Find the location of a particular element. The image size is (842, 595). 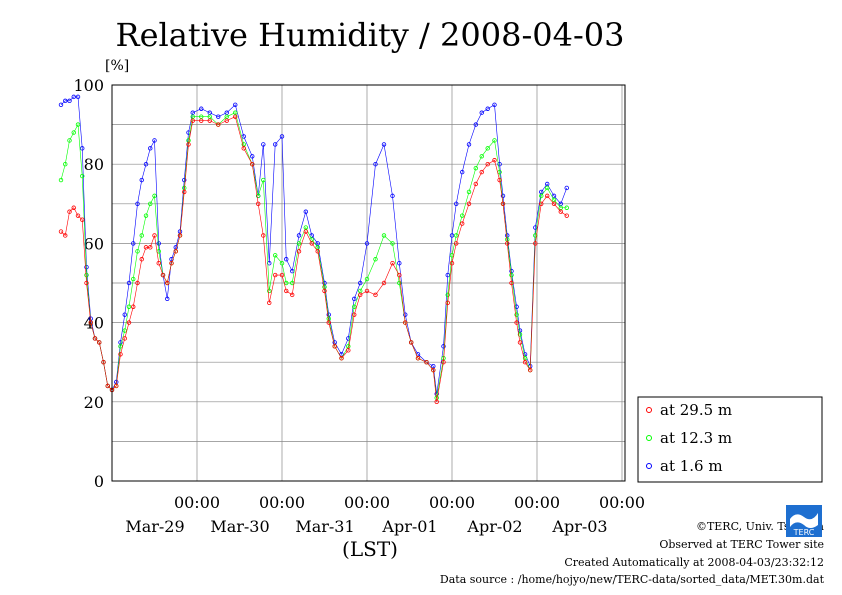

chart-legend: at 29.5 m at 12.3 m at 1.6 m is located at coordinates (730, 439).